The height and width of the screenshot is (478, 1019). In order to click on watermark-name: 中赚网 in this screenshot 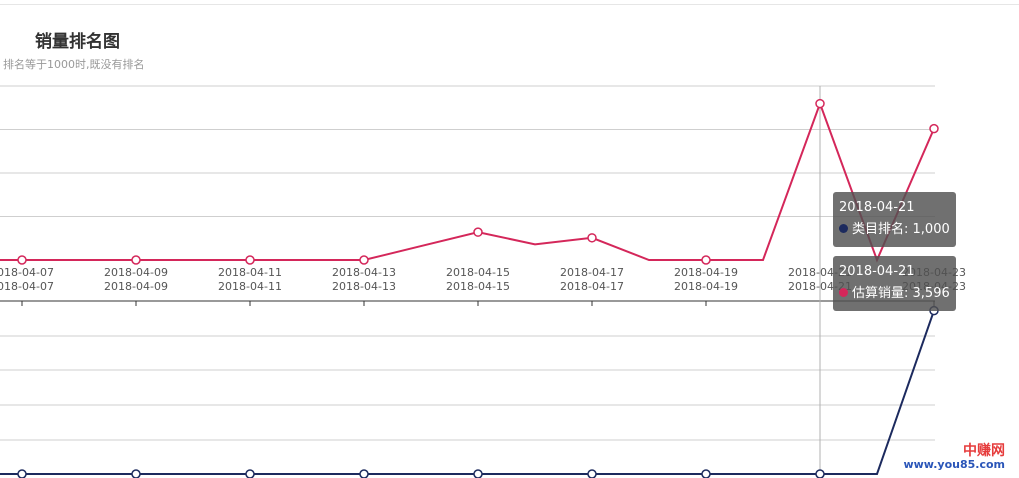, I will do `click(984, 451)`.